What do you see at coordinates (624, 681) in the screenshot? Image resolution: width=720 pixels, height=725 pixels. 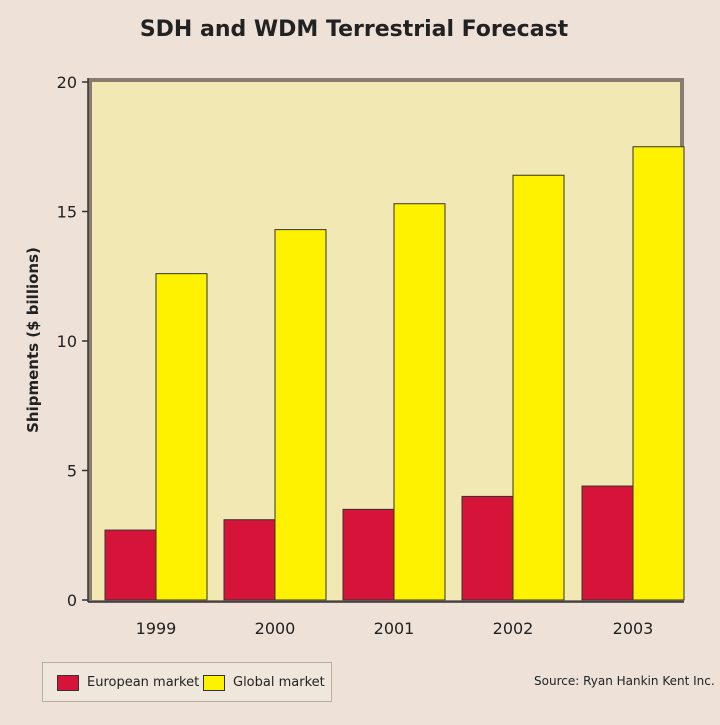 I see `source-note: Source: Ryan Hankin Kent Inc.` at bounding box center [624, 681].